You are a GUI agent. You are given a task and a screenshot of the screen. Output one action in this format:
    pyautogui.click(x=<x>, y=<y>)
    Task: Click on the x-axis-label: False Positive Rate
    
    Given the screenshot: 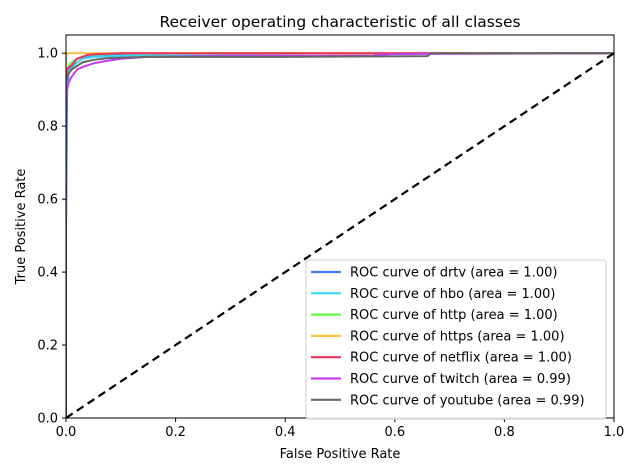 What is the action you would take?
    pyautogui.click(x=340, y=454)
    